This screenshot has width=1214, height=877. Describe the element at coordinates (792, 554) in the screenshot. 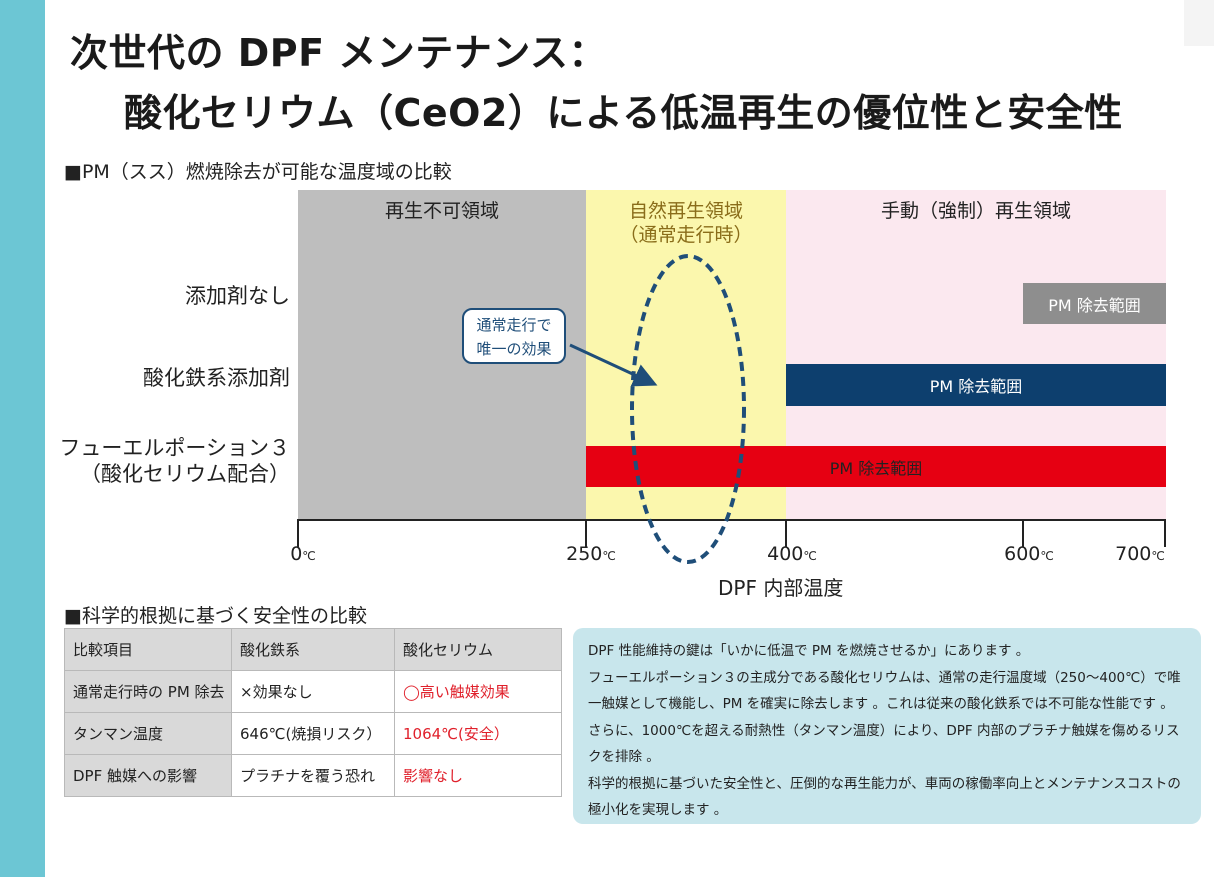

I see `tick-label-400: 400℃` at that location.